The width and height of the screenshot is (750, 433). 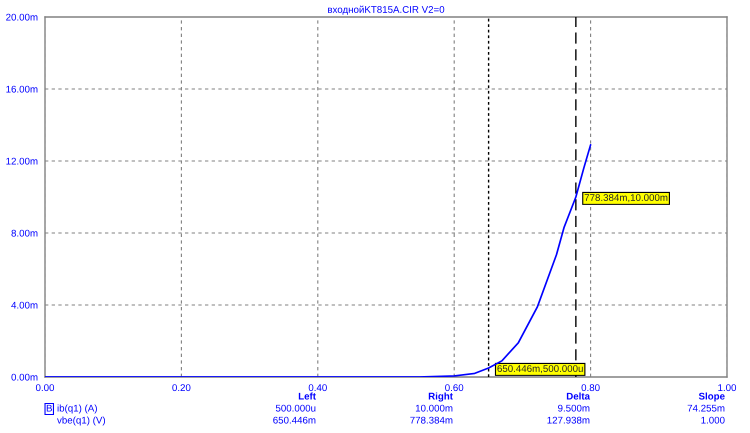 I want to click on text: 778.384m, so click(x=431, y=420).